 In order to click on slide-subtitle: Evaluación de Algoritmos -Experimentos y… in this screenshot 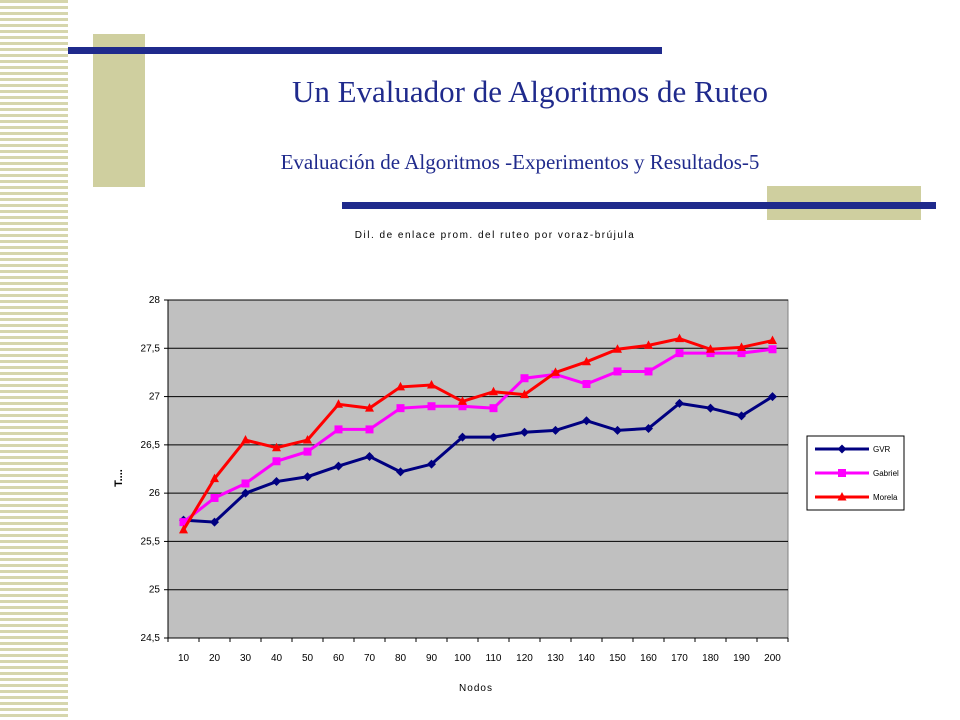, I will do `click(520, 162)`.